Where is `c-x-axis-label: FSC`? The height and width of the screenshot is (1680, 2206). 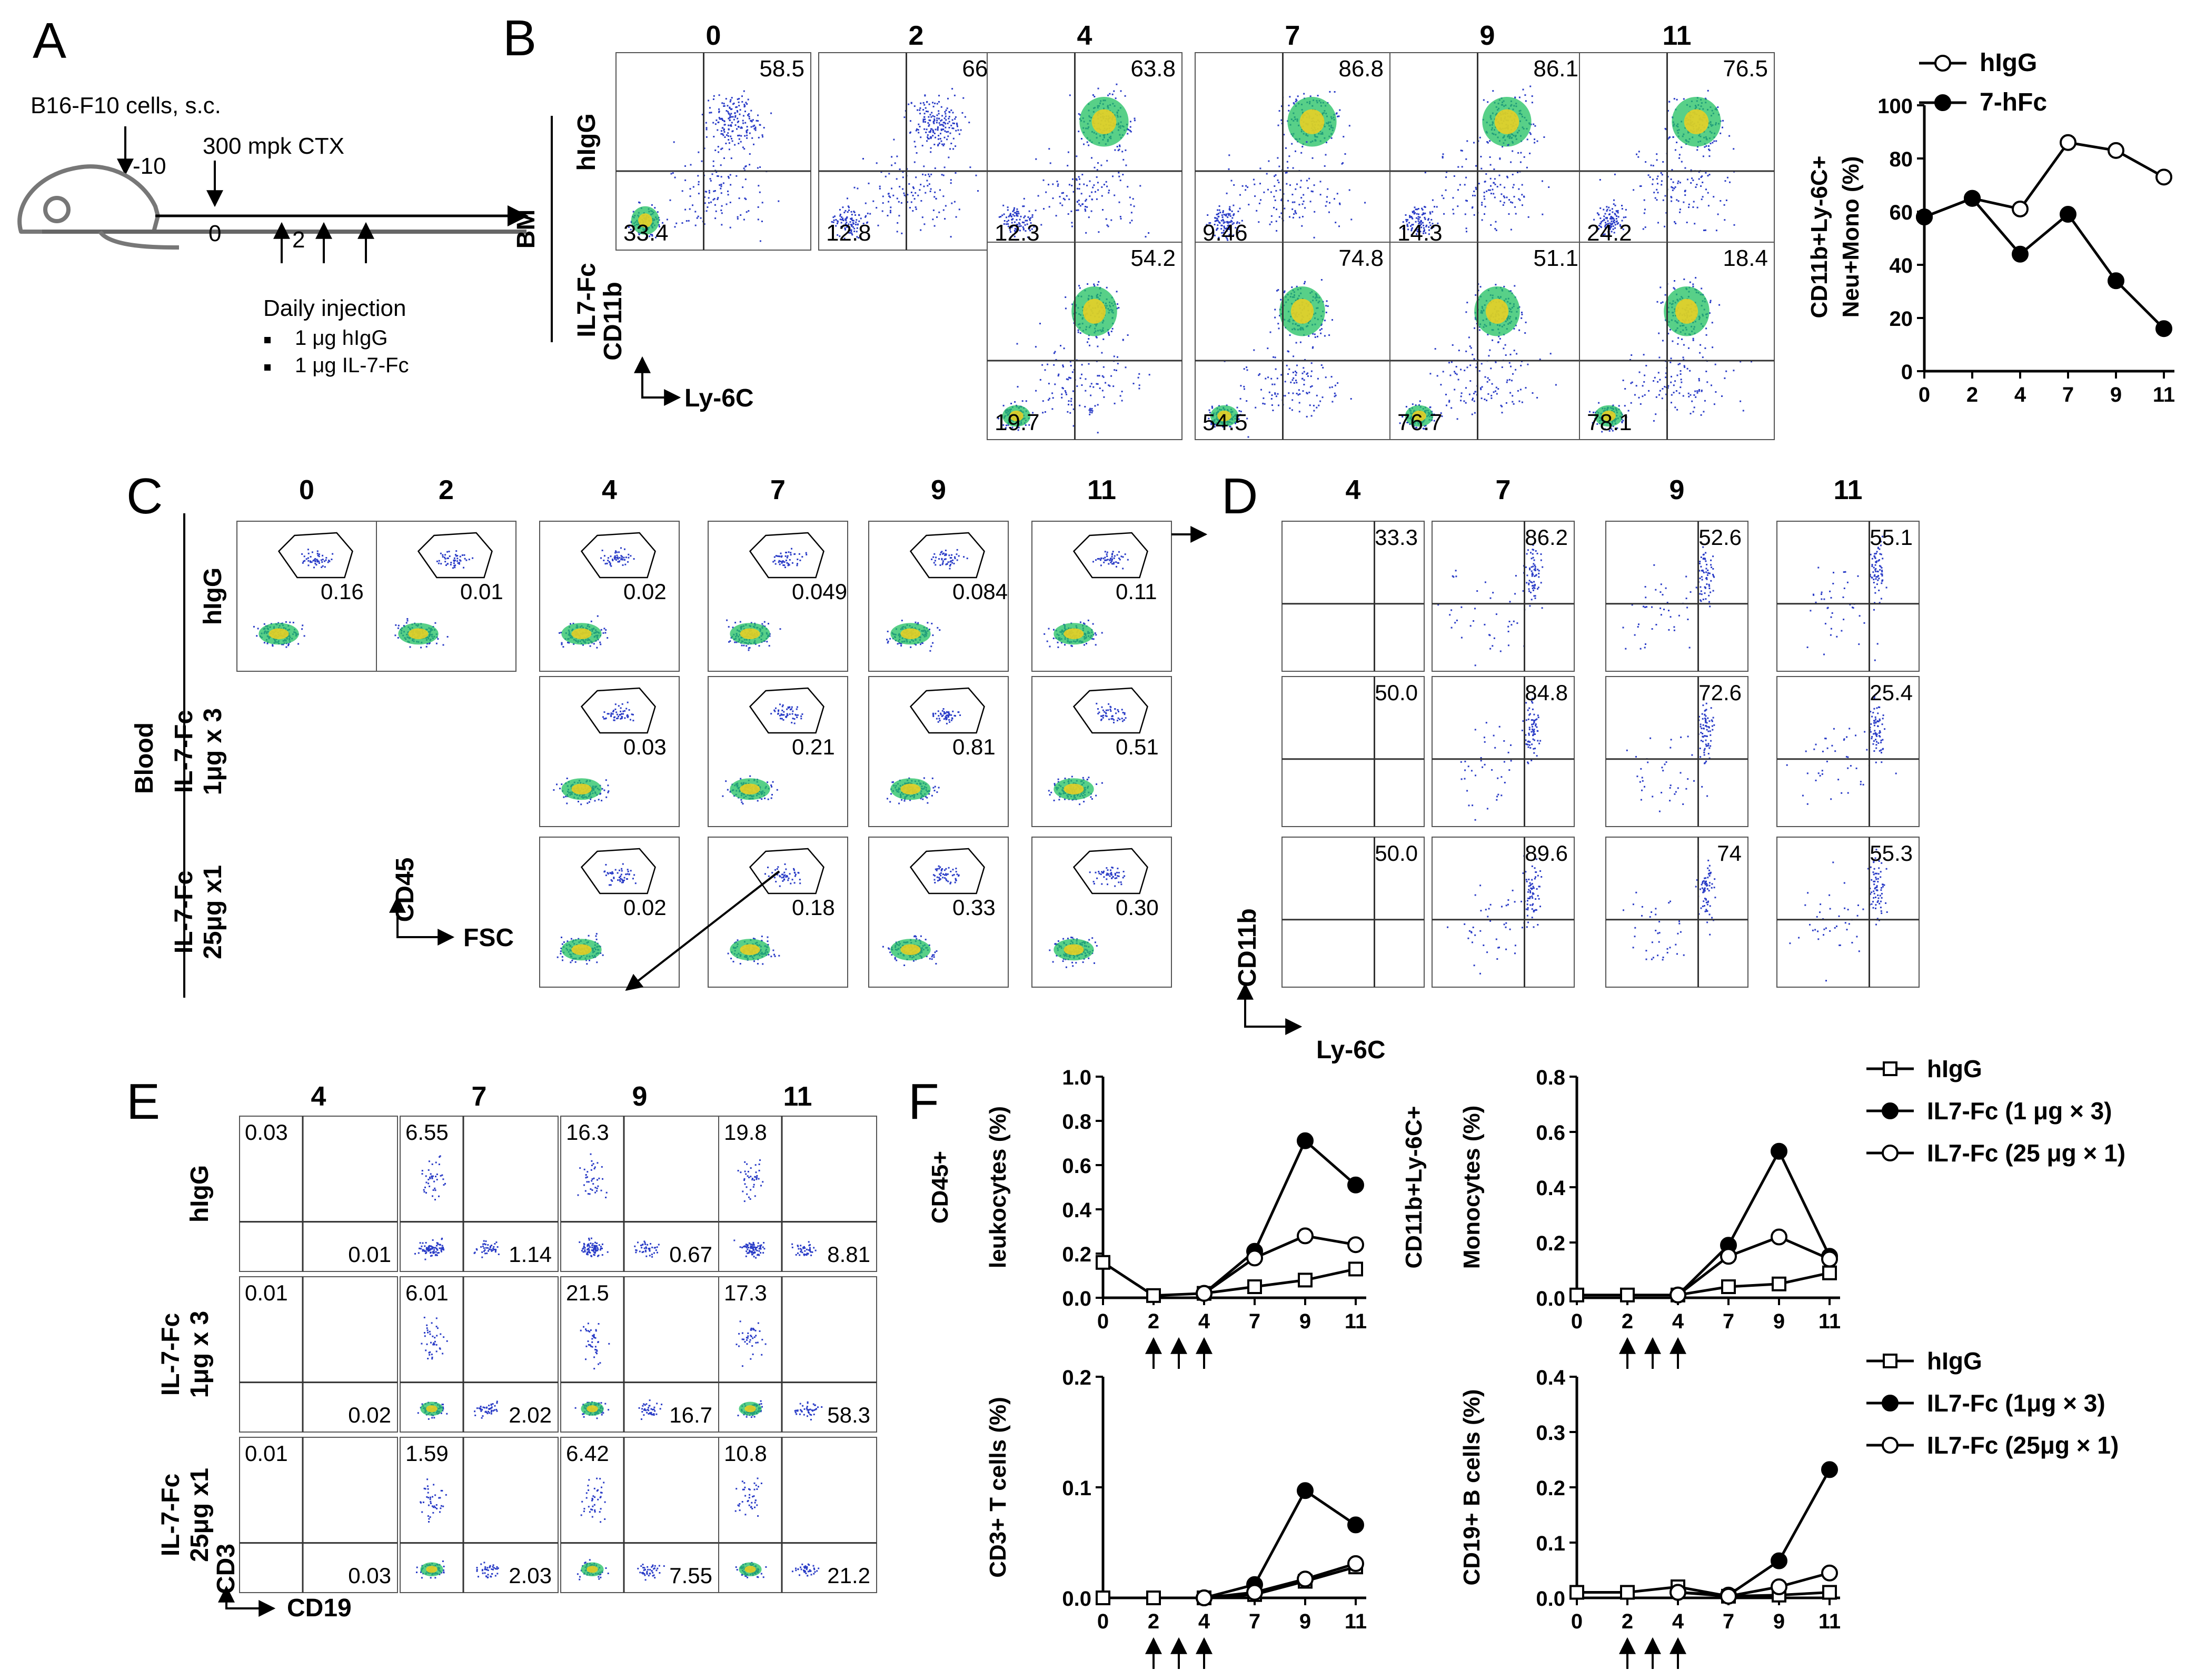
c-x-axis-label: FSC is located at coordinates (489, 938).